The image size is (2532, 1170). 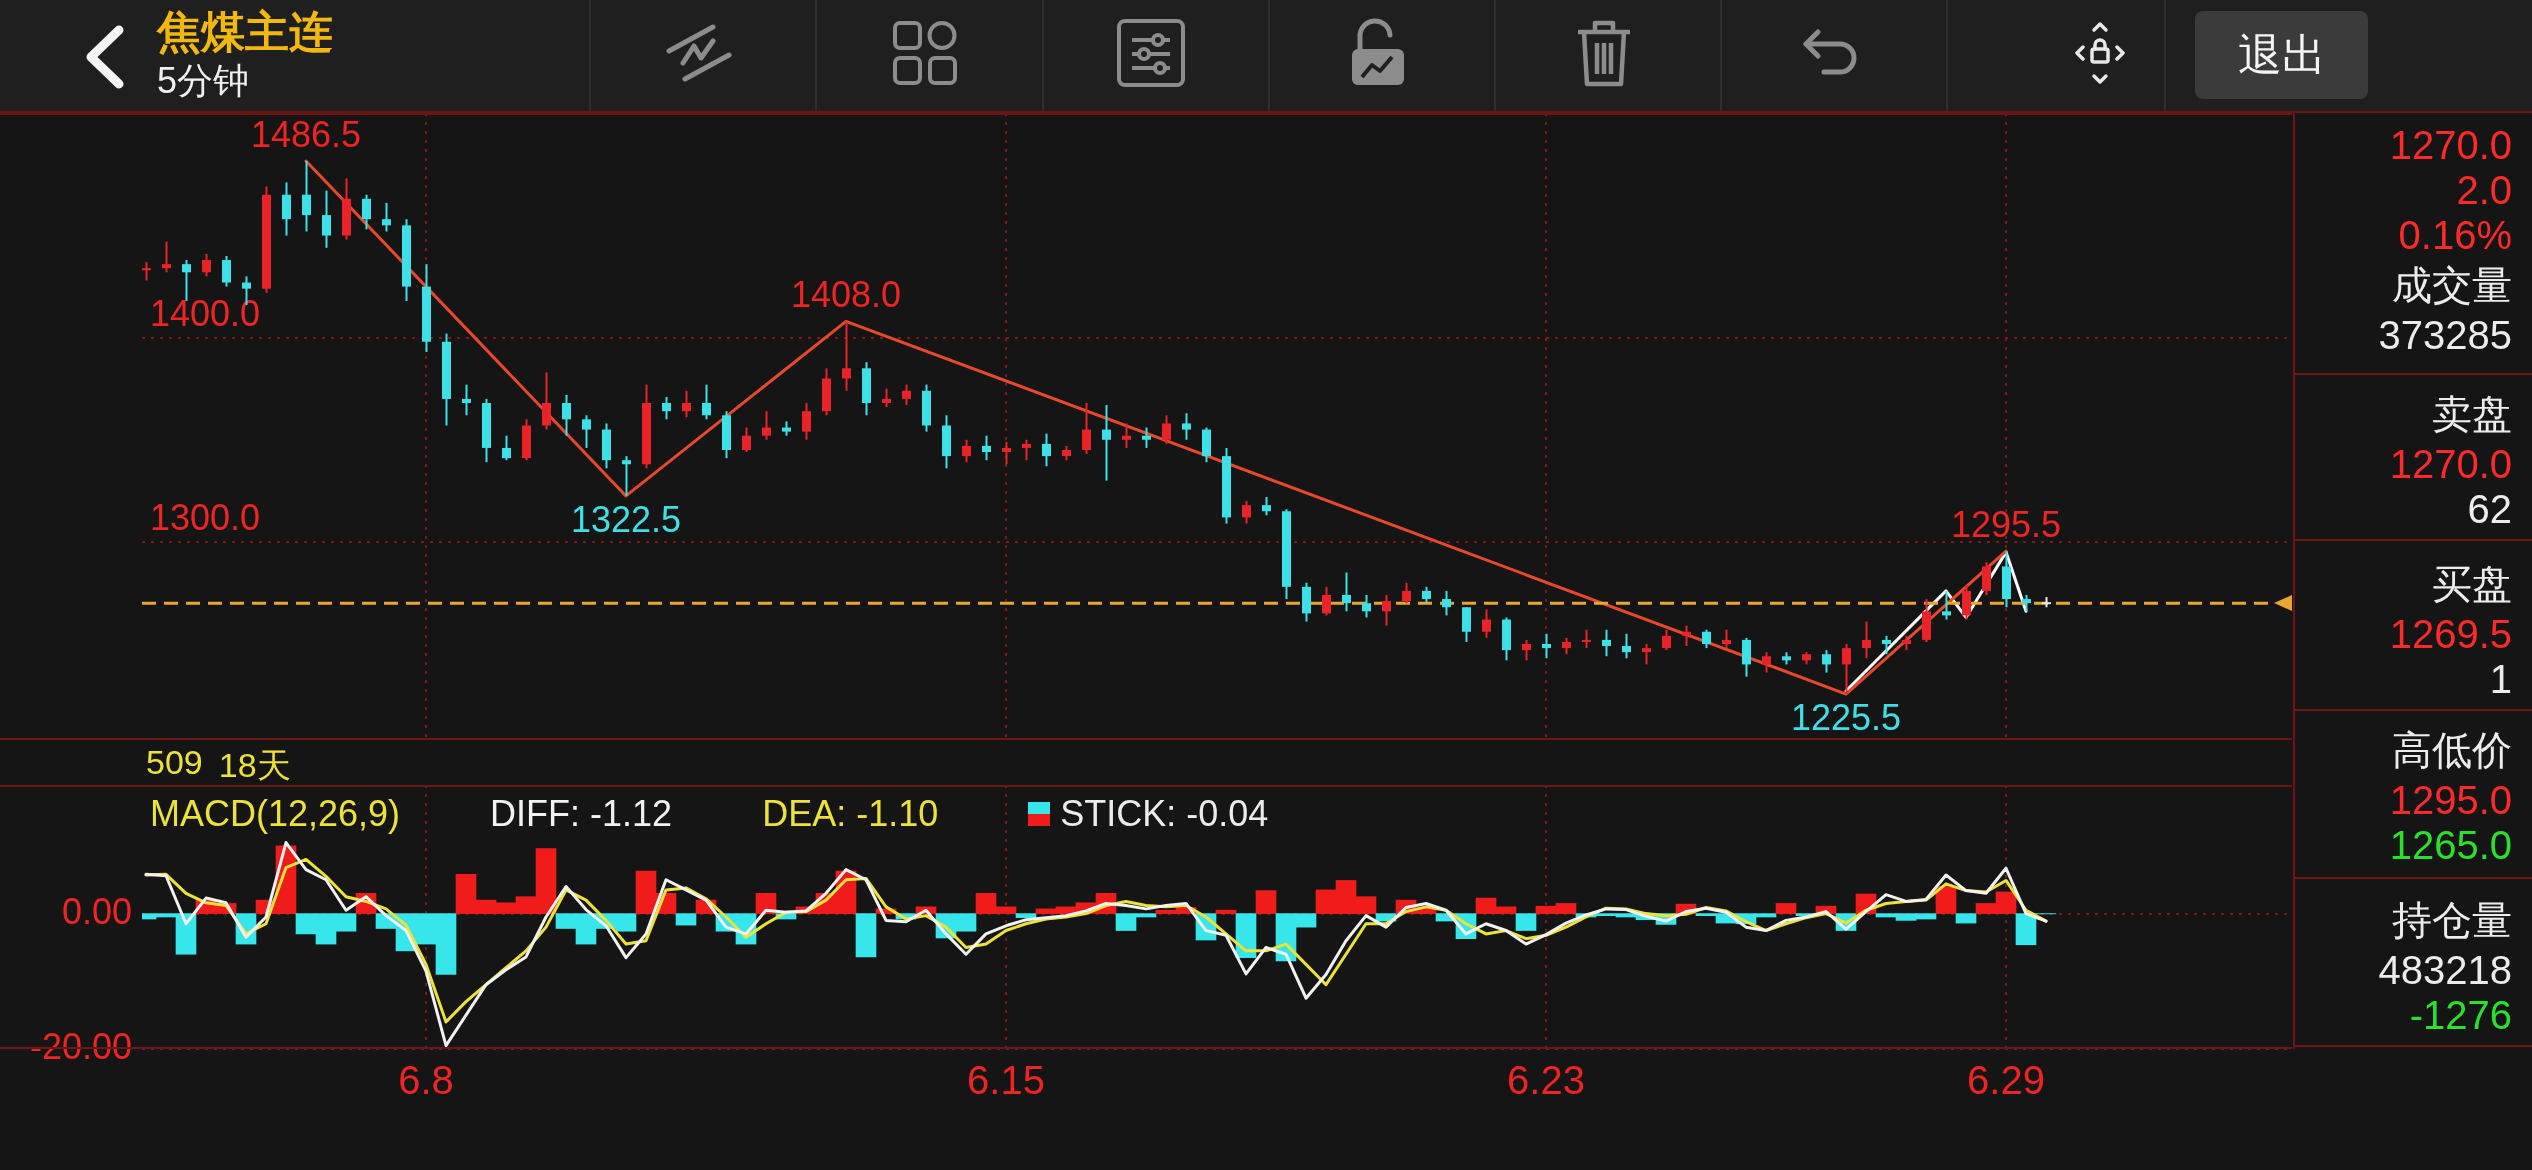 What do you see at coordinates (306, 134) in the screenshot?
I see `data-label: 1486.5` at bounding box center [306, 134].